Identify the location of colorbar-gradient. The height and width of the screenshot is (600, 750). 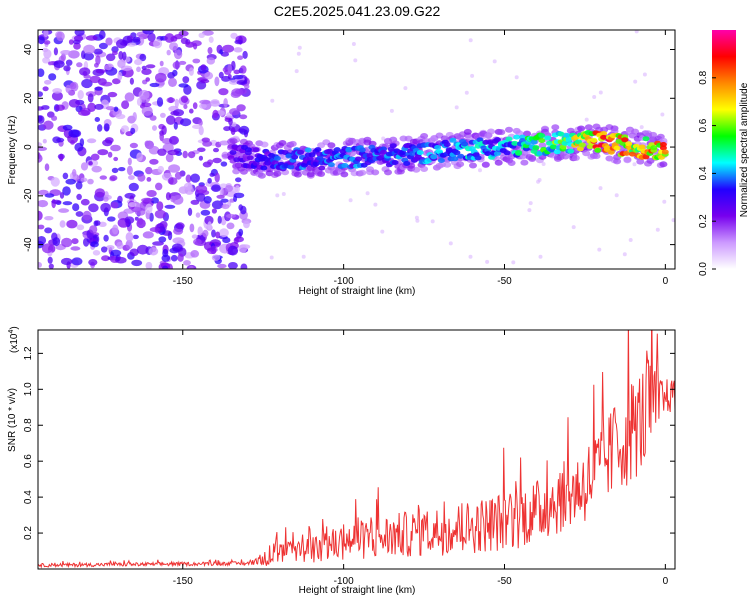
(724, 149).